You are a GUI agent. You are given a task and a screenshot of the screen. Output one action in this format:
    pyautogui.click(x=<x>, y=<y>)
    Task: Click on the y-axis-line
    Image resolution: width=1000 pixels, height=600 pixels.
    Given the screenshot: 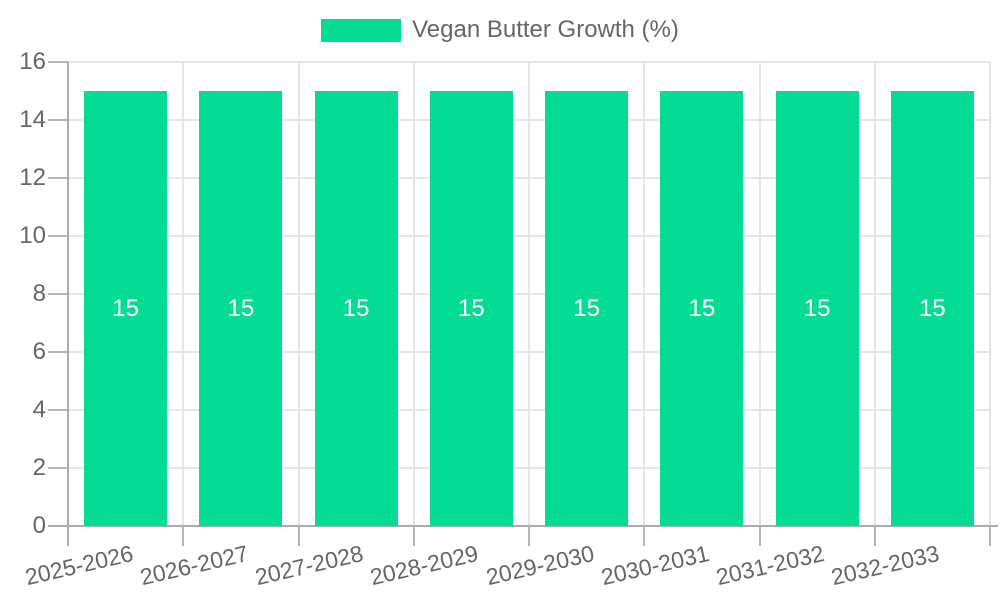 What is the action you would take?
    pyautogui.click(x=68, y=304)
    